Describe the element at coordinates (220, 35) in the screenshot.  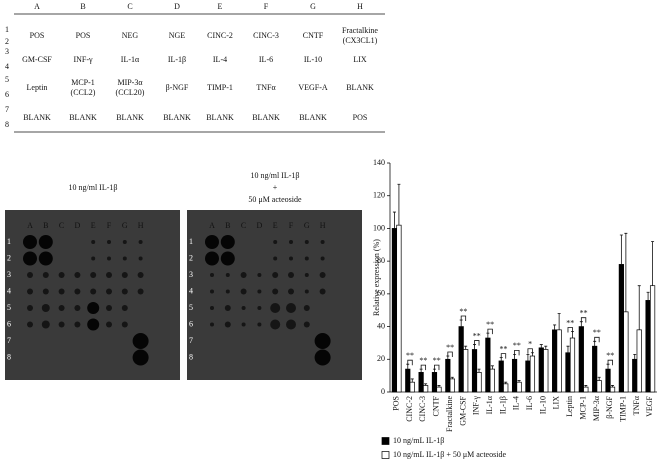
I see `table-cell: CINC-2` at that location.